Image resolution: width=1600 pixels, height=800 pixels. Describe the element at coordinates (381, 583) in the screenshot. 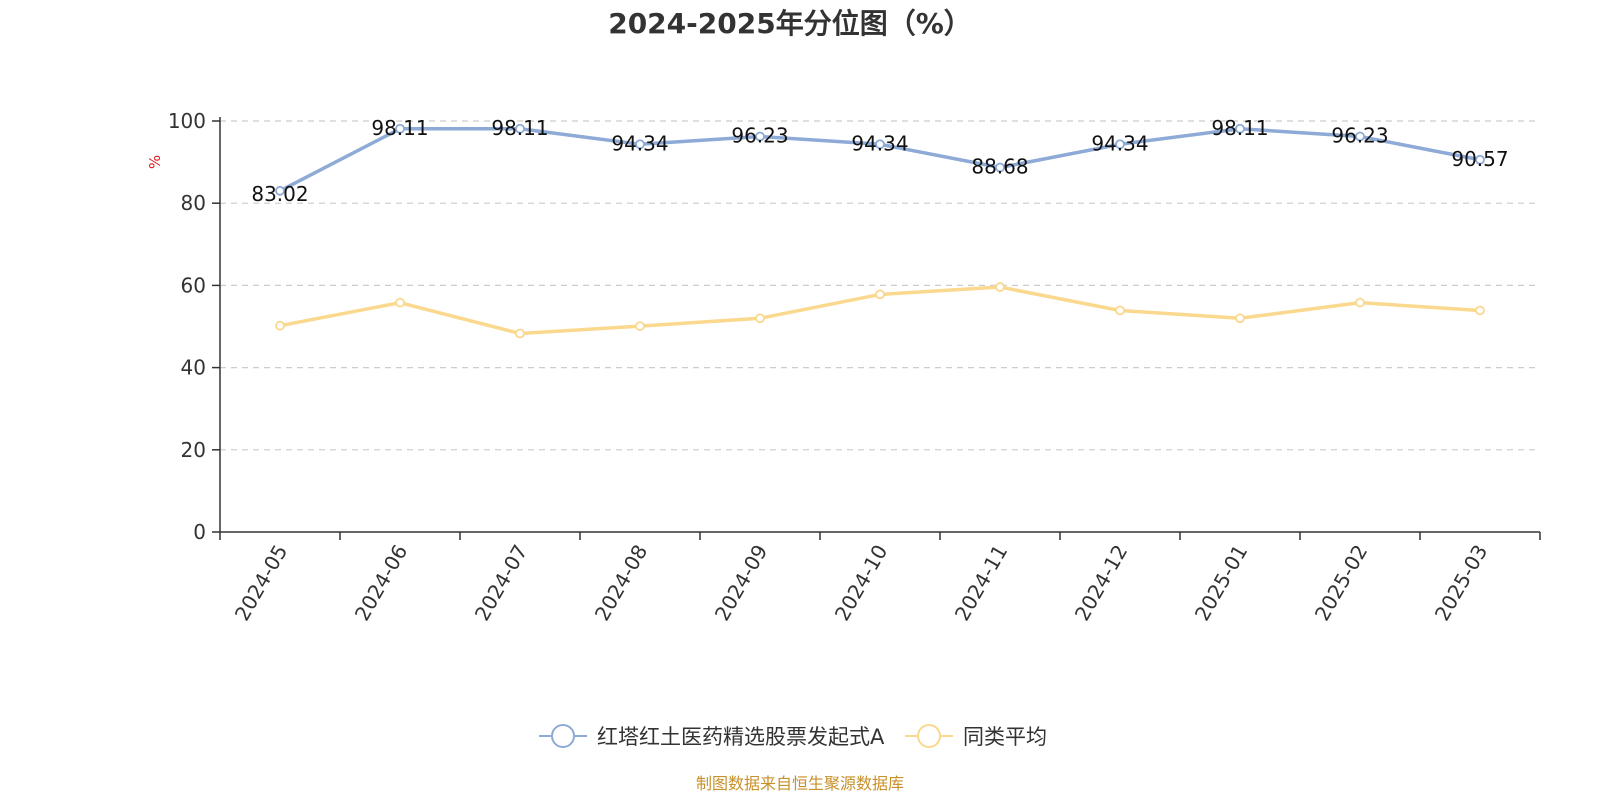

I see `x-tick-label: 2024-06` at that location.